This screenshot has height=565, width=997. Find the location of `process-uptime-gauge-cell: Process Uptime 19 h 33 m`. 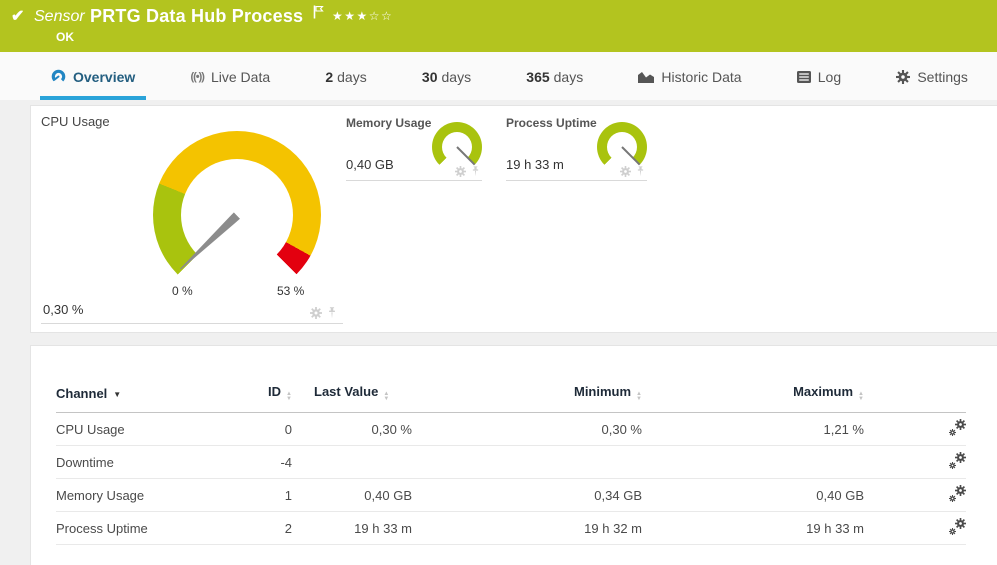

process-uptime-gauge-cell: Process Uptime 19 h 33 m is located at coordinates (576, 148).